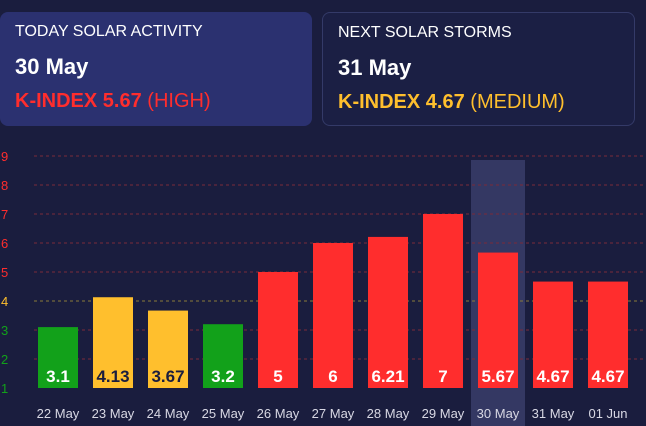 This screenshot has height=426, width=646. What do you see at coordinates (388, 413) in the screenshot?
I see `x-tick-label: 28 May` at bounding box center [388, 413].